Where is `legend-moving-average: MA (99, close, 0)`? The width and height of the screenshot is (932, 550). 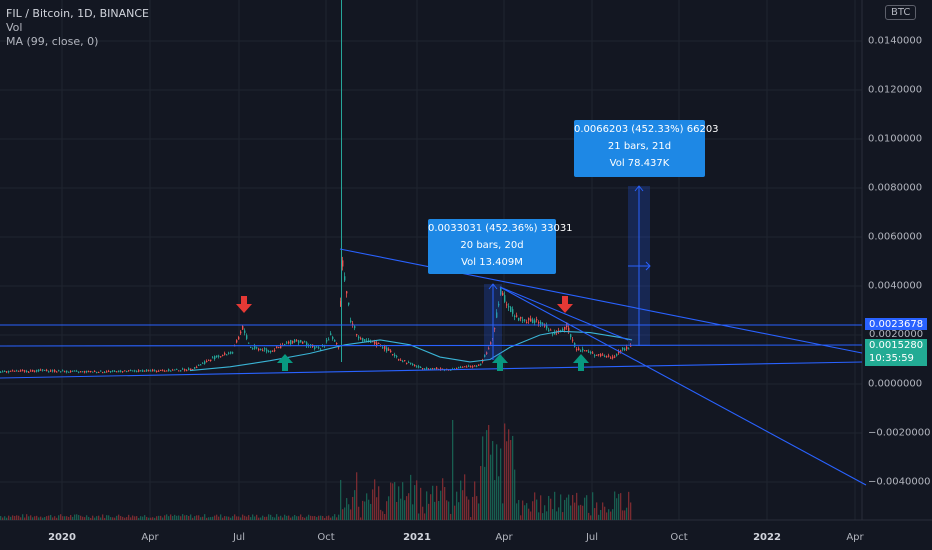 legend-moving-average: MA (99, close, 0) is located at coordinates (52, 41).